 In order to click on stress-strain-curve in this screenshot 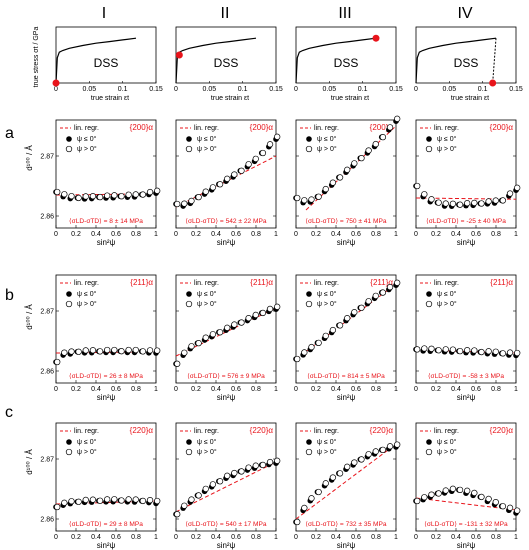, I will do `click(456, 60)`.